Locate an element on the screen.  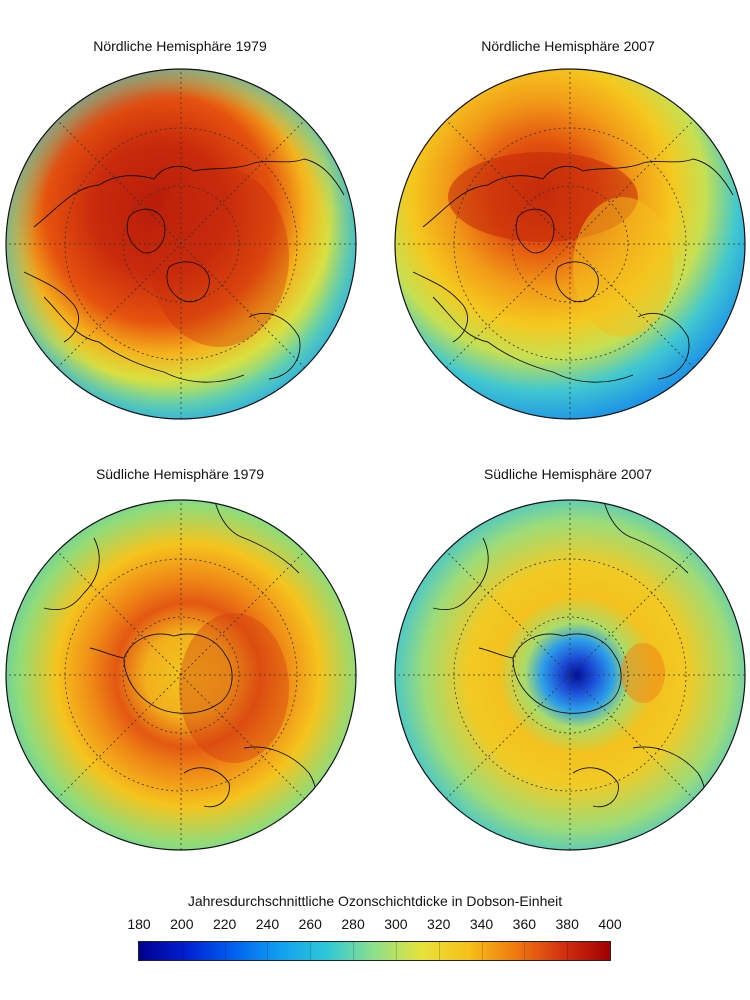
colorbar-tick-label: 360 is located at coordinates (524, 924).